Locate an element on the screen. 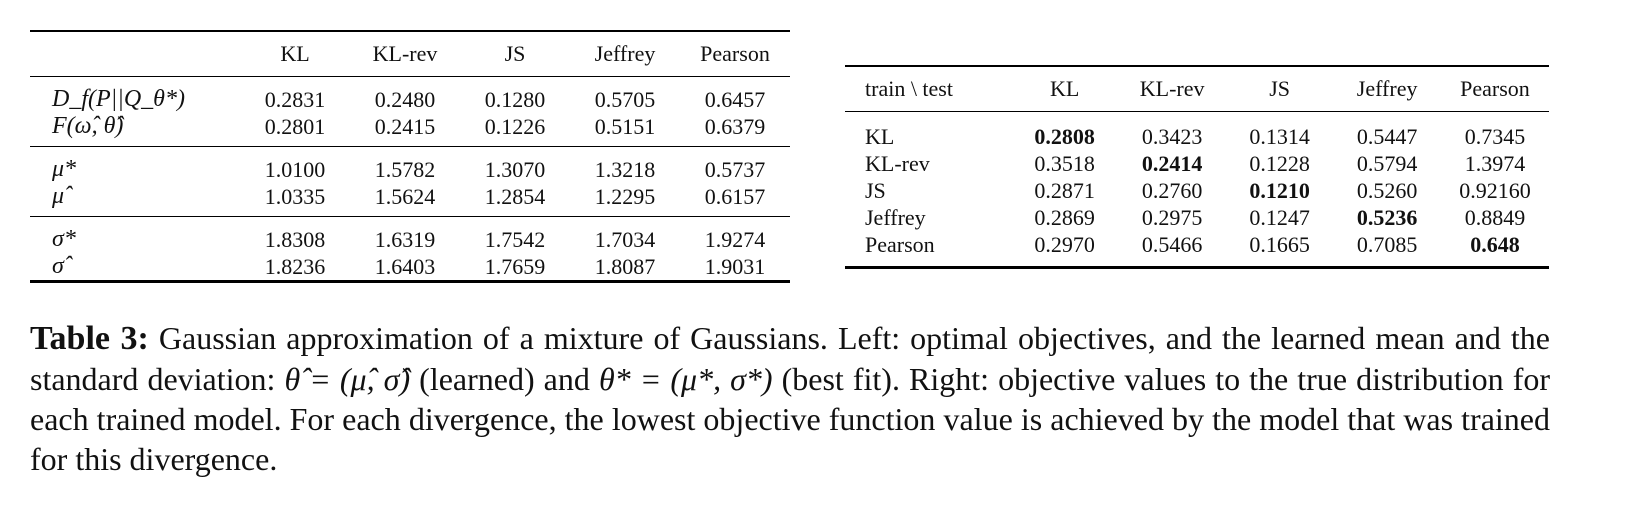  table-cell: 0.2871 is located at coordinates (1064, 190).